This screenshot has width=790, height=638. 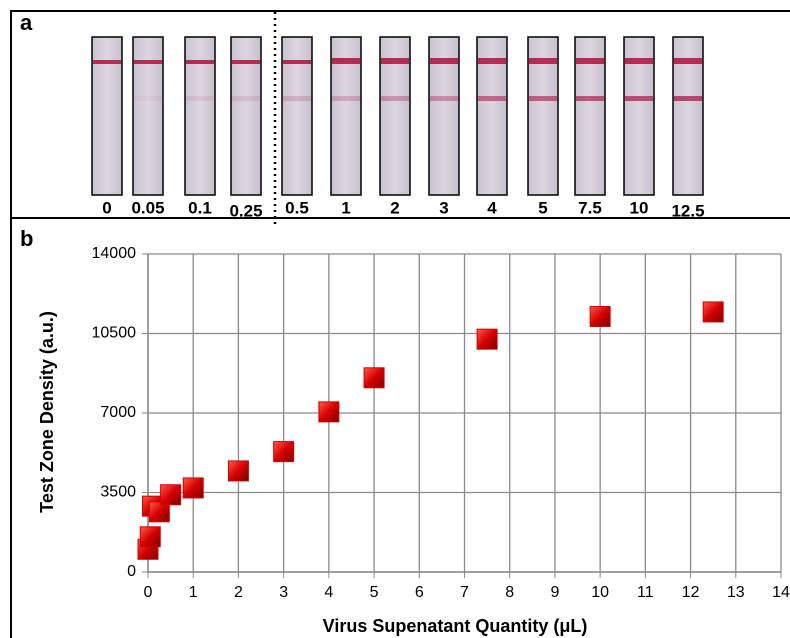 What do you see at coordinates (645, 592) in the screenshot?
I see `x-tick-label: 11` at bounding box center [645, 592].